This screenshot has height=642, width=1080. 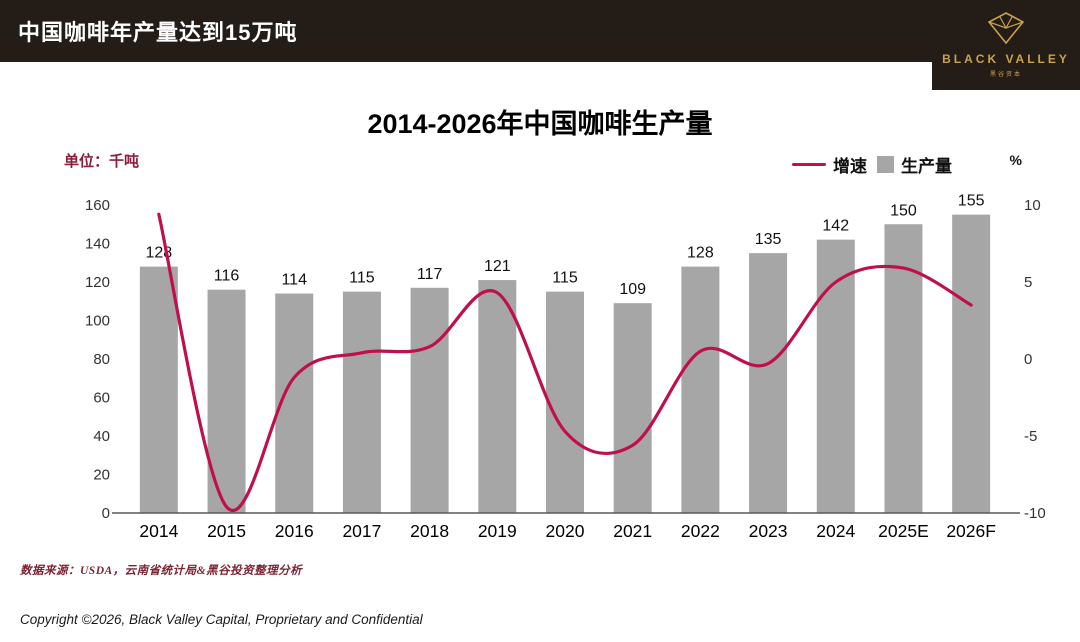 What do you see at coordinates (540, 124) in the screenshot?
I see `chart-title: 2014-2026年中国咖啡生产量` at bounding box center [540, 124].